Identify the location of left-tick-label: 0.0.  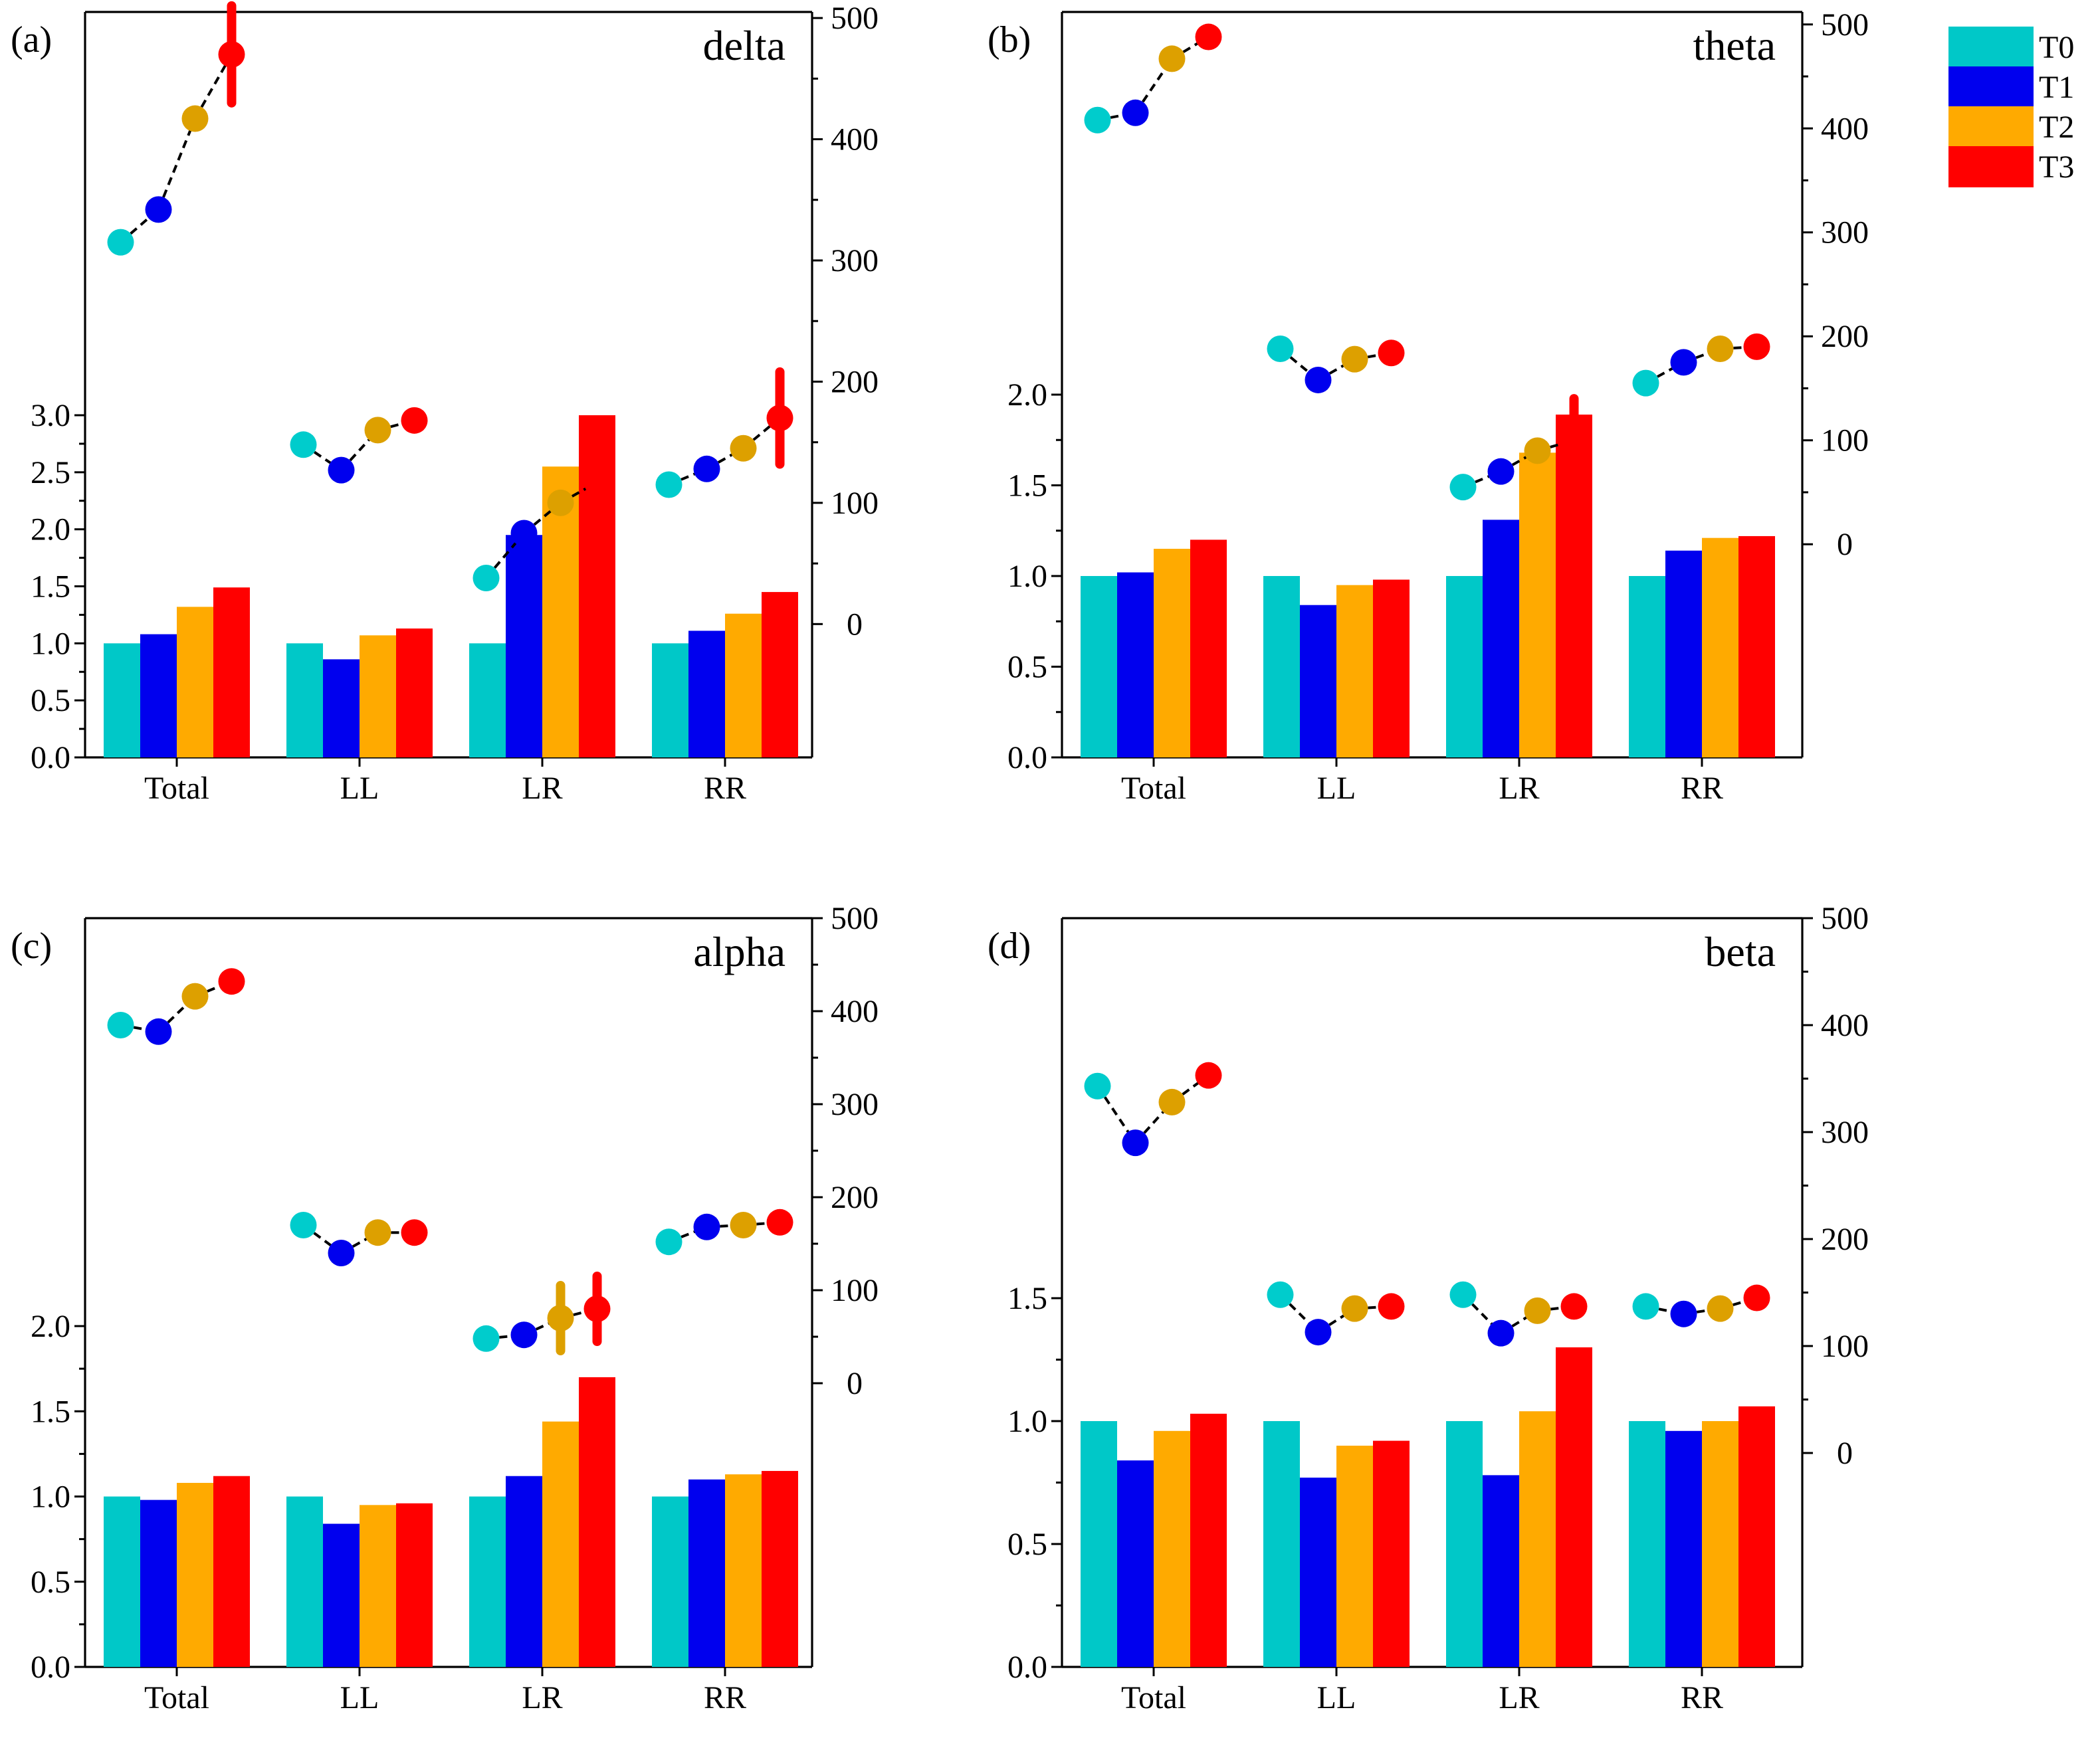
(1027, 1667).